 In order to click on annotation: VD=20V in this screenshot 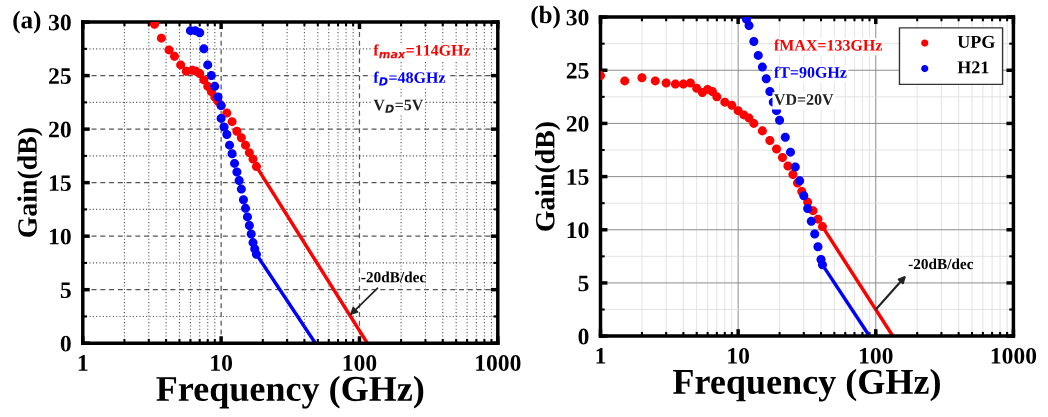, I will do `click(804, 99)`.